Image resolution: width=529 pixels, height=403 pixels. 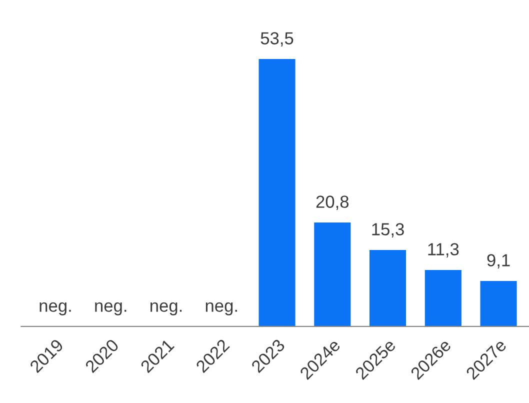 I want to click on data-label: 11,3, so click(x=443, y=250).